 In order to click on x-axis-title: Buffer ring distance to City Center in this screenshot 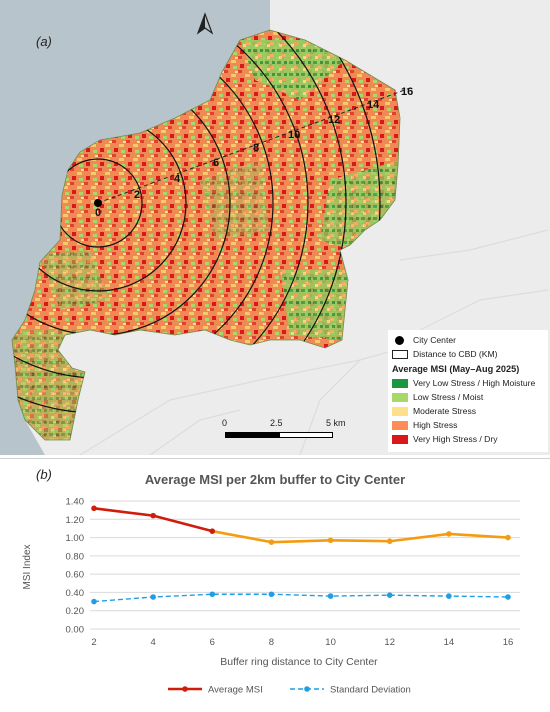, I will do `click(299, 662)`.